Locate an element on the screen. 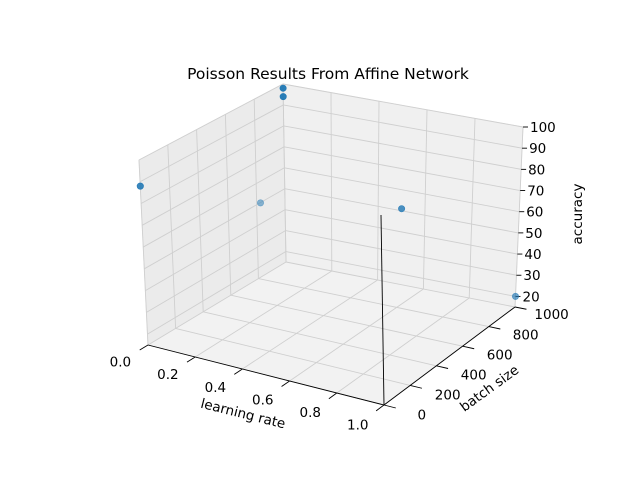  x-tick-label: 0.6 is located at coordinates (262, 400).